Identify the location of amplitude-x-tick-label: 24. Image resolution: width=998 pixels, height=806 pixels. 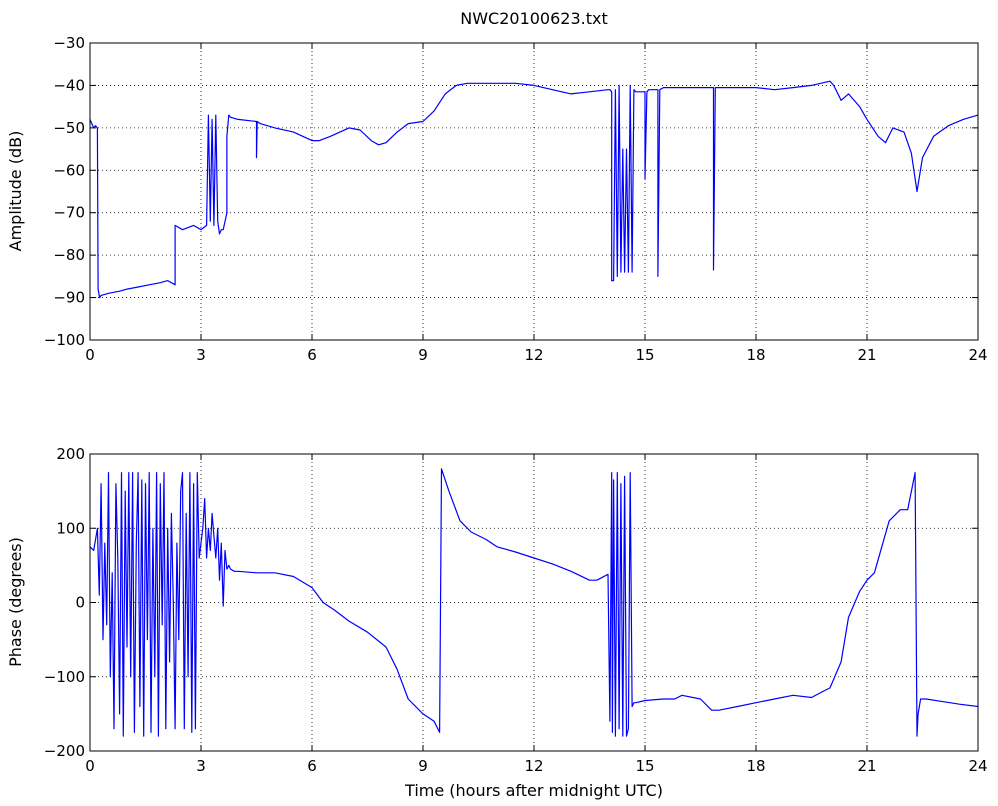
(977, 355).